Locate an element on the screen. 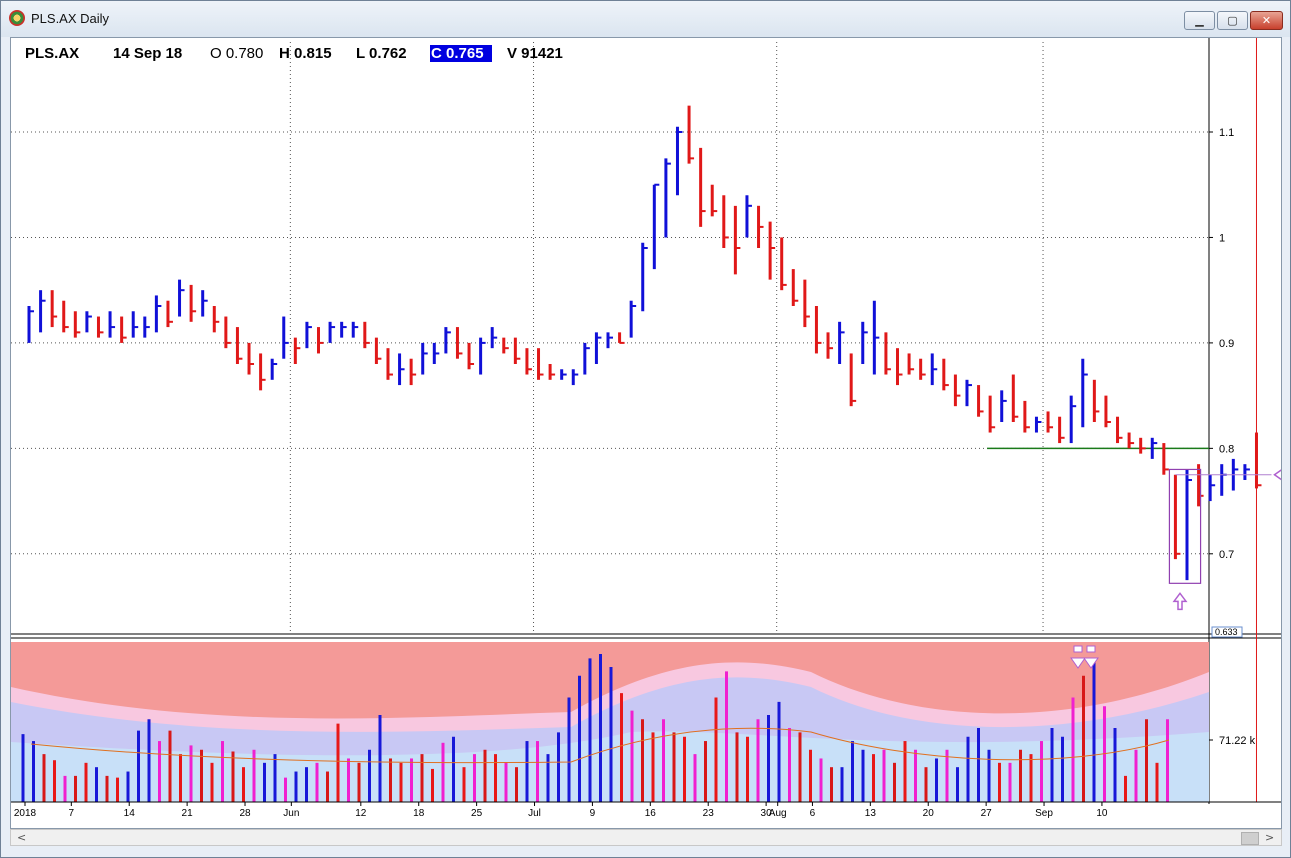 The width and height of the screenshot is (1291, 858). x-tick-label: 6 is located at coordinates (813, 813).